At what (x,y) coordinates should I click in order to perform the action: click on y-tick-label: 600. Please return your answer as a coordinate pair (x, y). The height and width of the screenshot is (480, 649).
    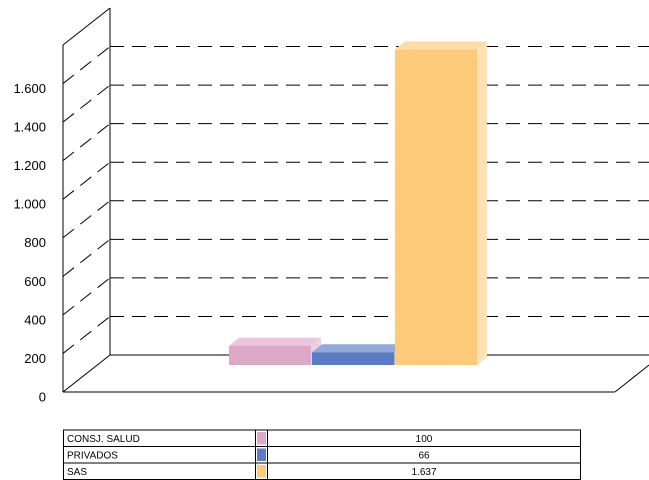
    Looking at the image, I should click on (35, 281).